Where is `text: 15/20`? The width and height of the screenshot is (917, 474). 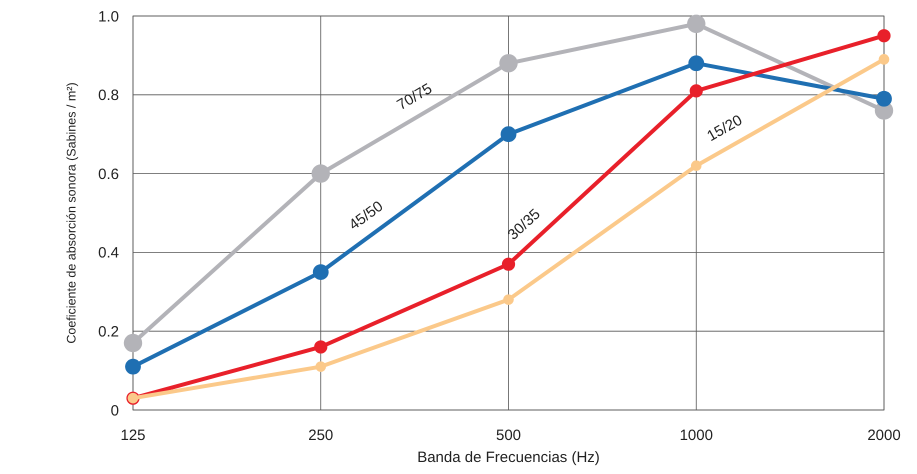 text: 15/20 is located at coordinates (725, 128).